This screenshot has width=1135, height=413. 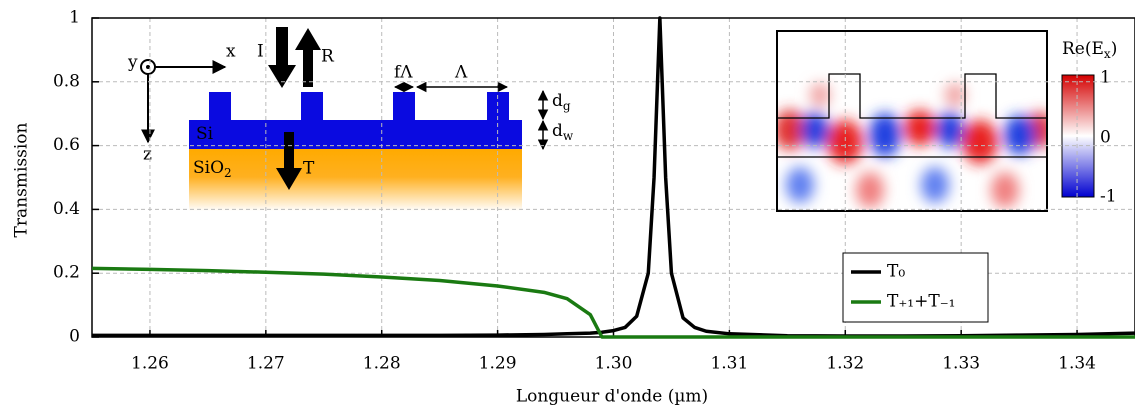 I want to click on x-tick-label: 1.26, so click(x=150, y=364).